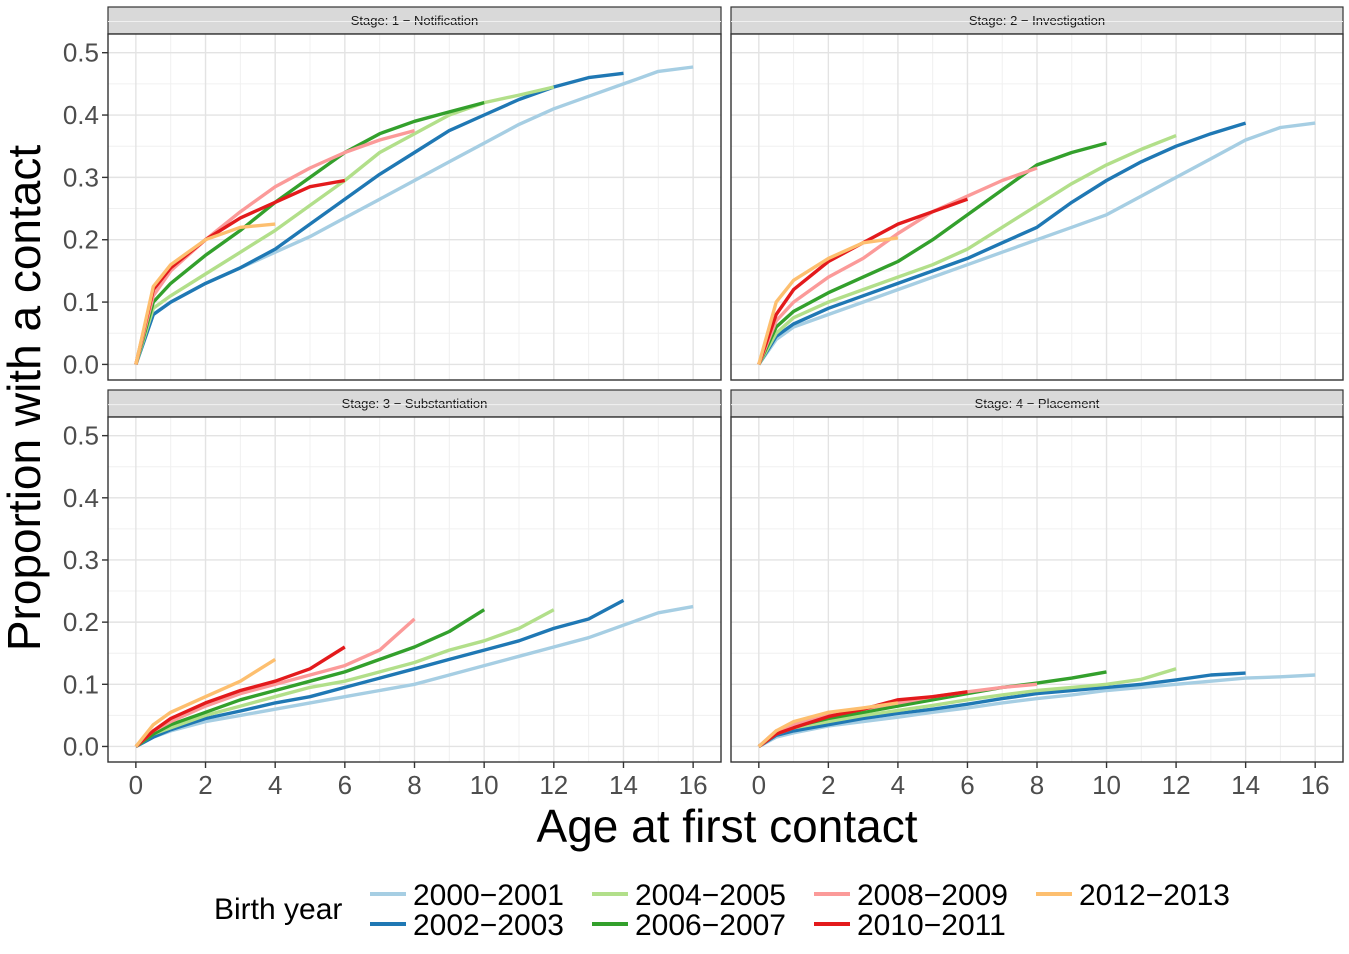  What do you see at coordinates (710, 925) in the screenshot?
I see `legend-label: 2006−2007` at bounding box center [710, 925].